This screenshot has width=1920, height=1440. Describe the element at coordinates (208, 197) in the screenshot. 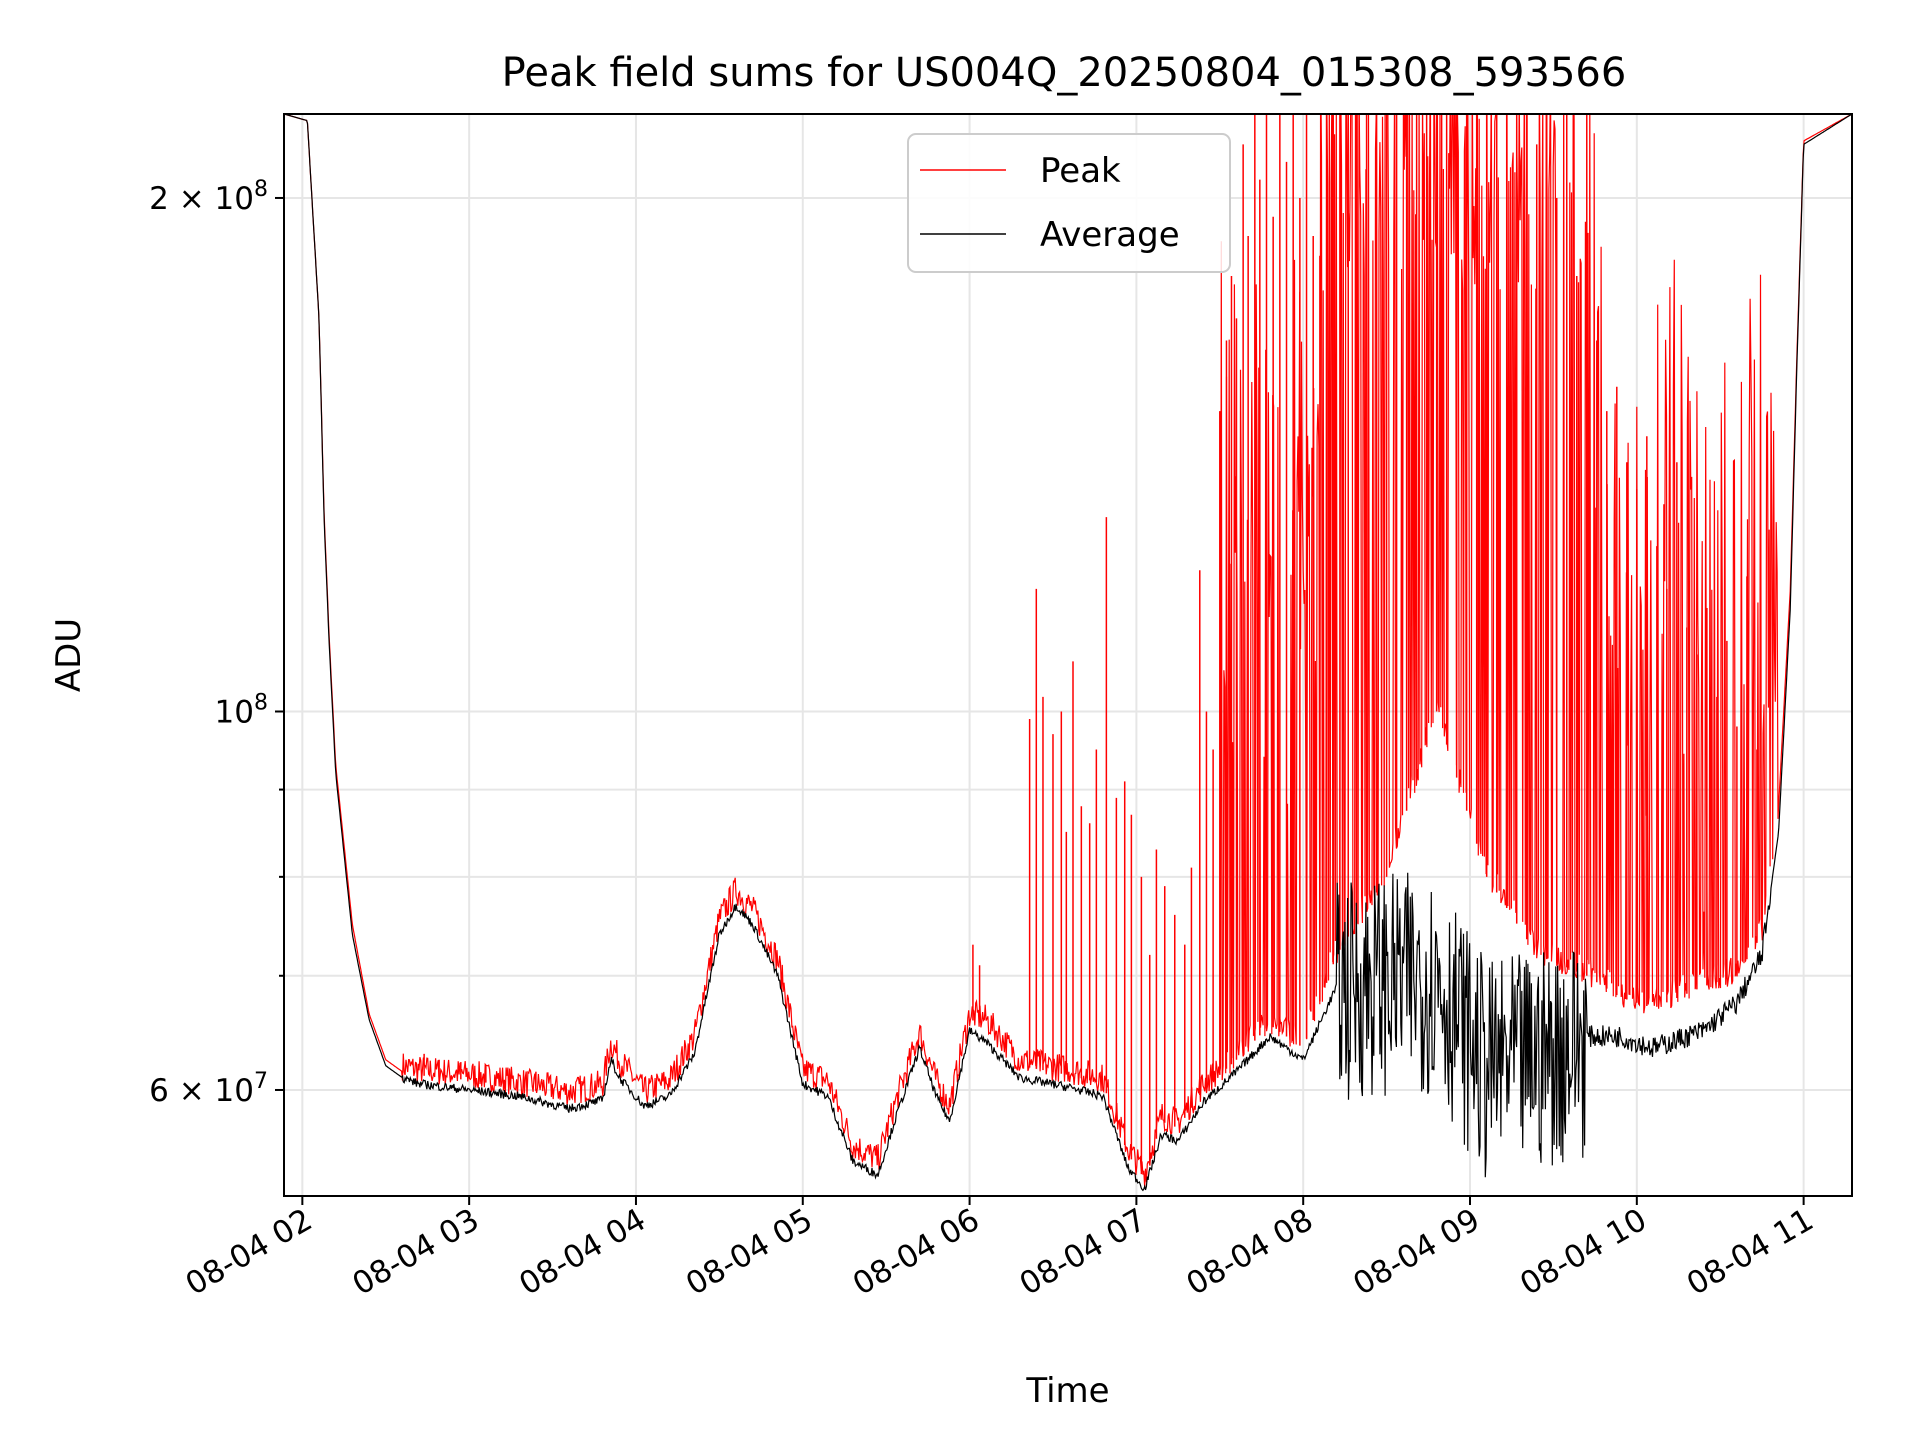

I see `y-tick-label-2: 2 × 108` at that location.